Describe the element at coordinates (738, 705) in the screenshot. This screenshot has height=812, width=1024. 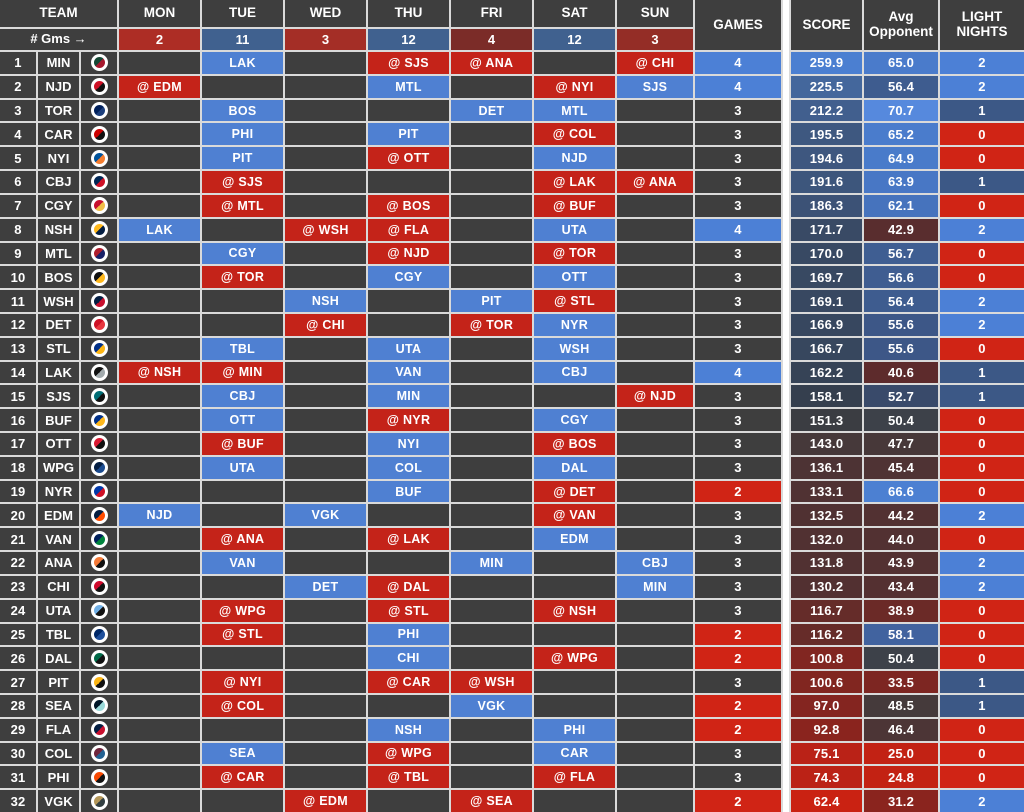
I see `games-cell: 2` at that location.